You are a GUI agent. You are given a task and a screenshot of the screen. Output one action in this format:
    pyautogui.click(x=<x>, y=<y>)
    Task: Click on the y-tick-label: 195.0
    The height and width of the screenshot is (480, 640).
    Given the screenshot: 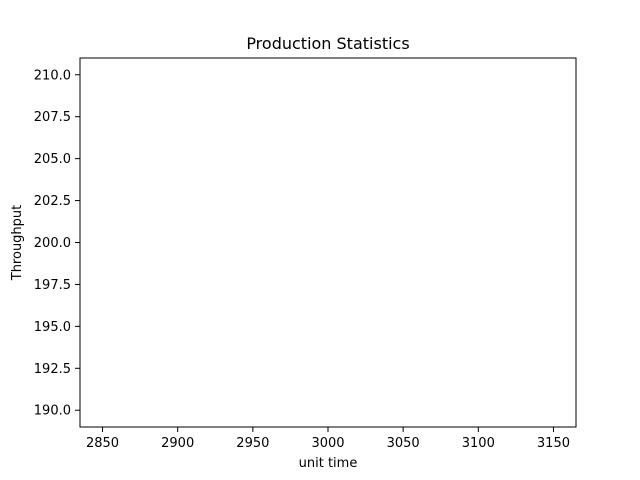 What is the action you would take?
    pyautogui.click(x=52, y=327)
    